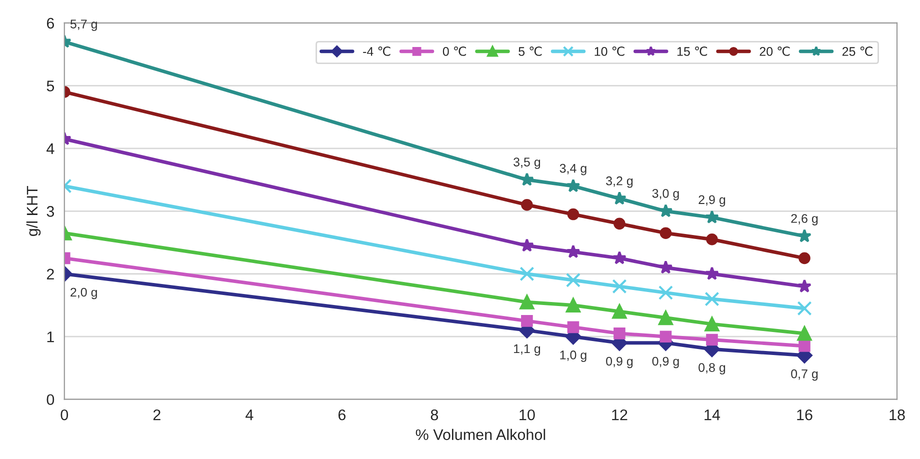  What do you see at coordinates (804, 220) in the screenshot?
I see `data-label: 2,6 g` at bounding box center [804, 220].